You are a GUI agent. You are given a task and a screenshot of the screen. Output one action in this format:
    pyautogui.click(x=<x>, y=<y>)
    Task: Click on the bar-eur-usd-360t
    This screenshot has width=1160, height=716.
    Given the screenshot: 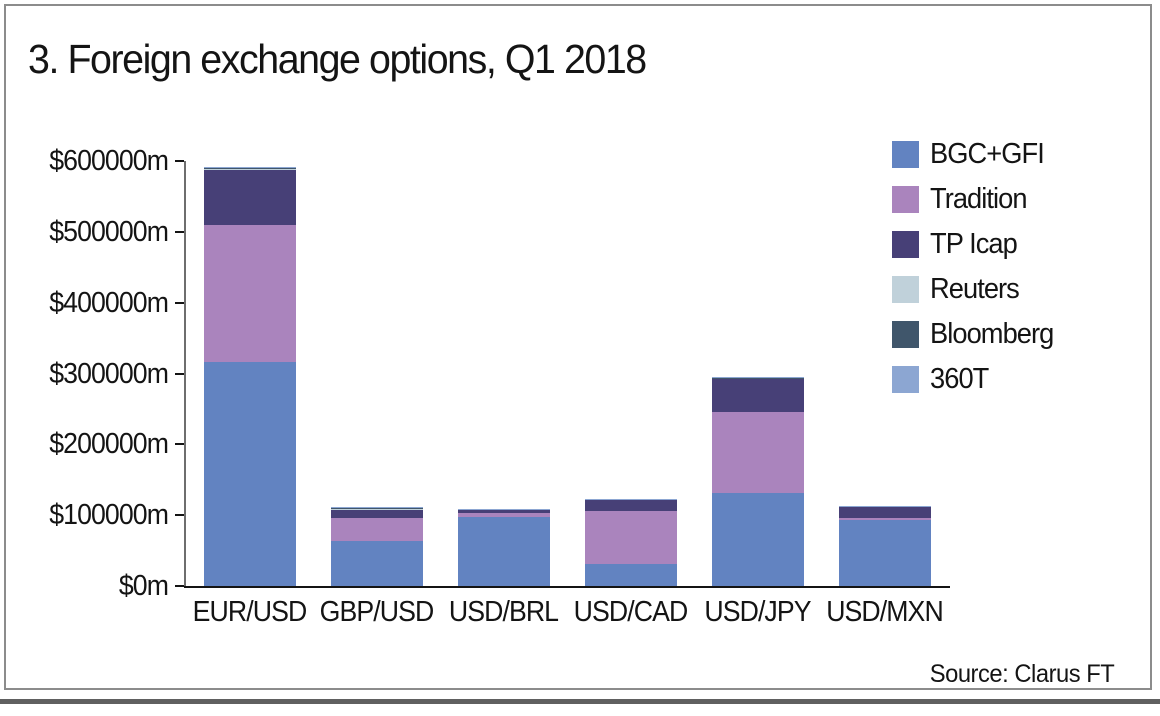 What is the action you would take?
    pyautogui.click(x=249, y=168)
    